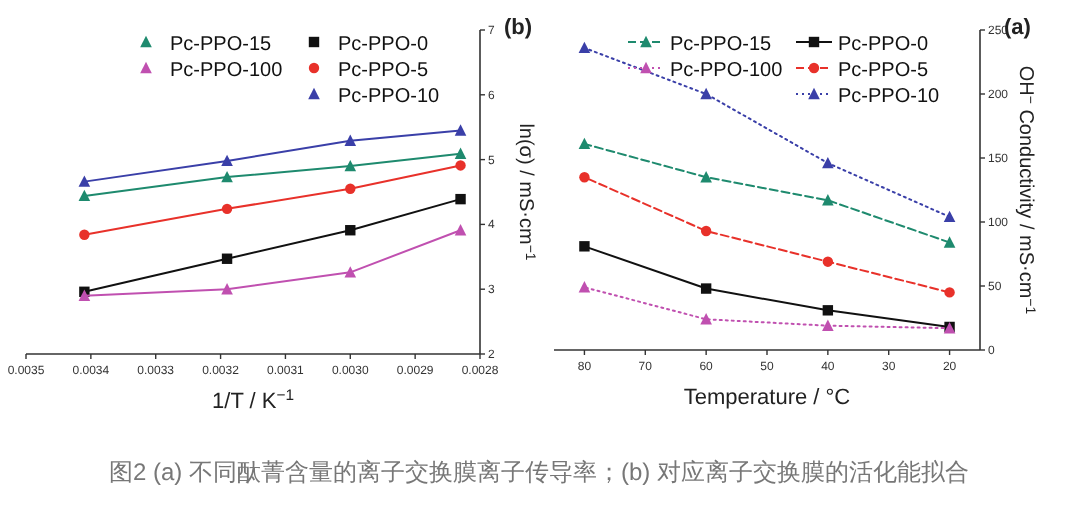  What do you see at coordinates (767, 398) in the screenshot?
I see `x-axis-title: Temperature / °C` at bounding box center [767, 398].